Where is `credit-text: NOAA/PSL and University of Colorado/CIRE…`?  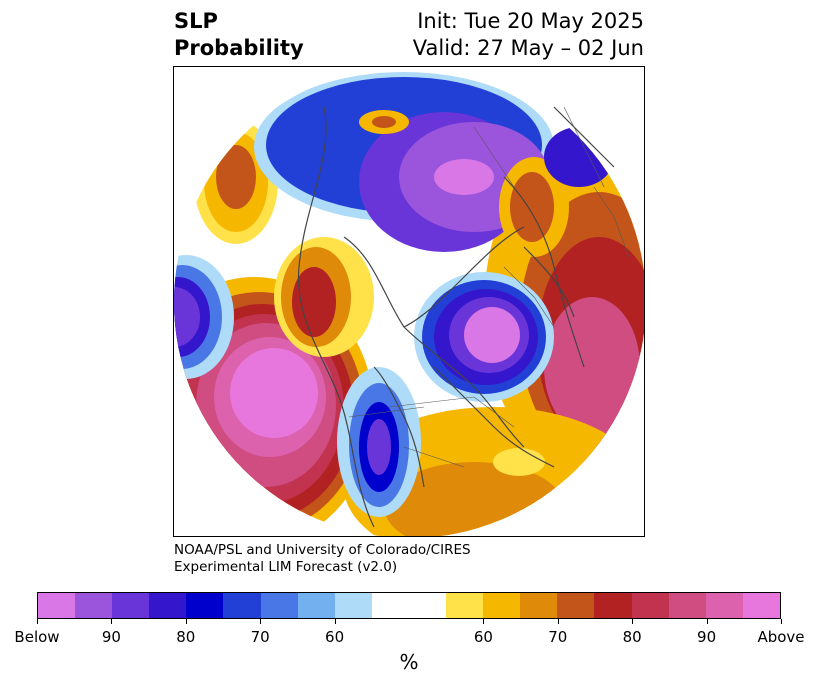 credit-text: NOAA/PSL and University of Colorado/CIRE… is located at coordinates (322, 559).